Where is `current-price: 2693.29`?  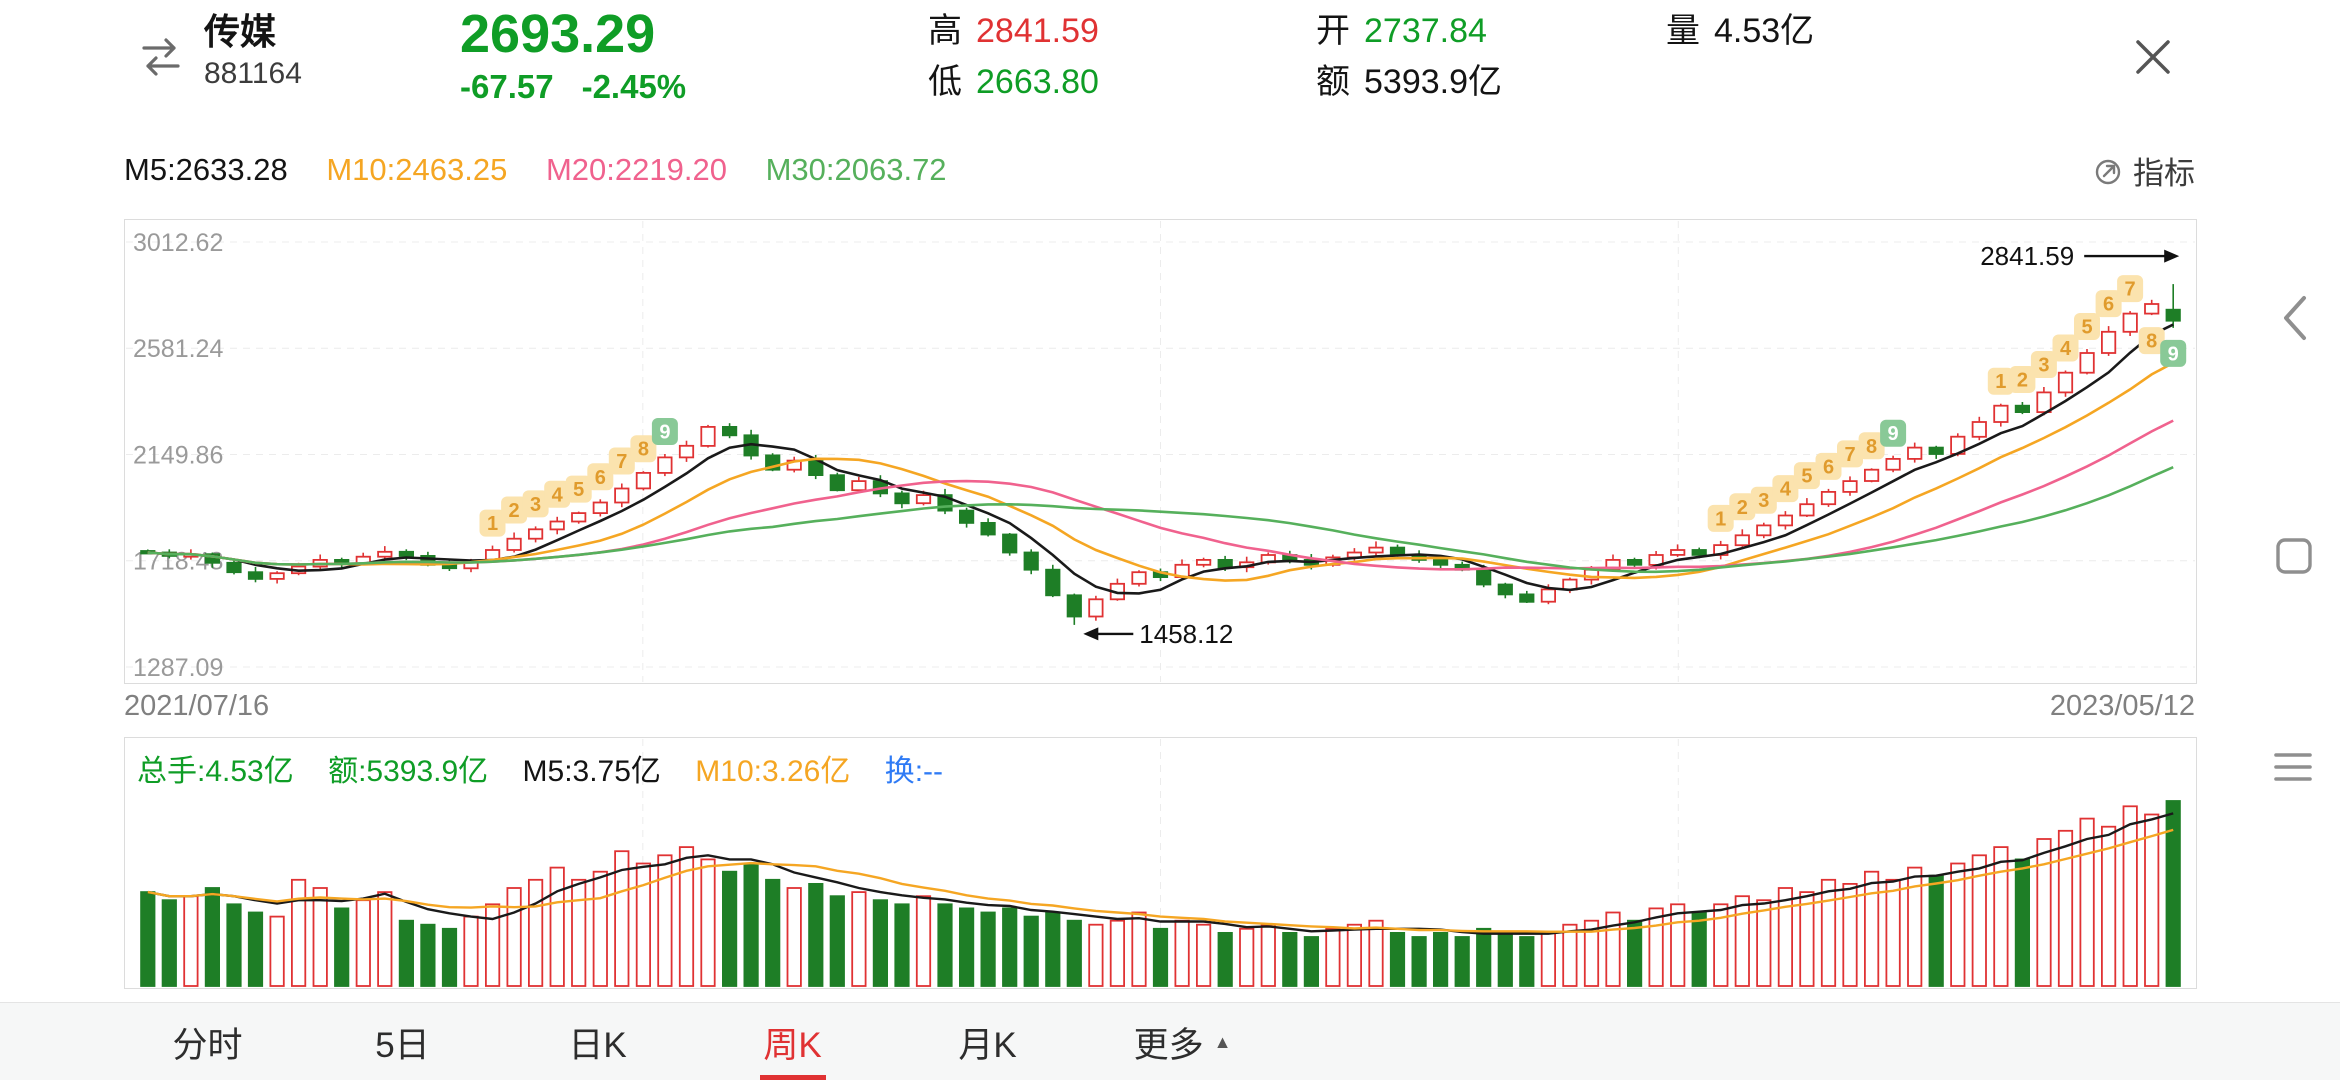 current-price: 2693.29 is located at coordinates (558, 34).